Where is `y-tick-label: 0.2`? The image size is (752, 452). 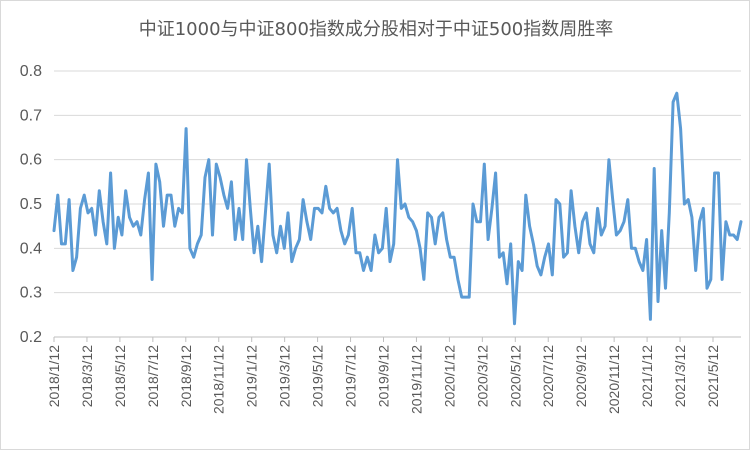
y-tick-label: 0.2 is located at coordinates (31, 337).